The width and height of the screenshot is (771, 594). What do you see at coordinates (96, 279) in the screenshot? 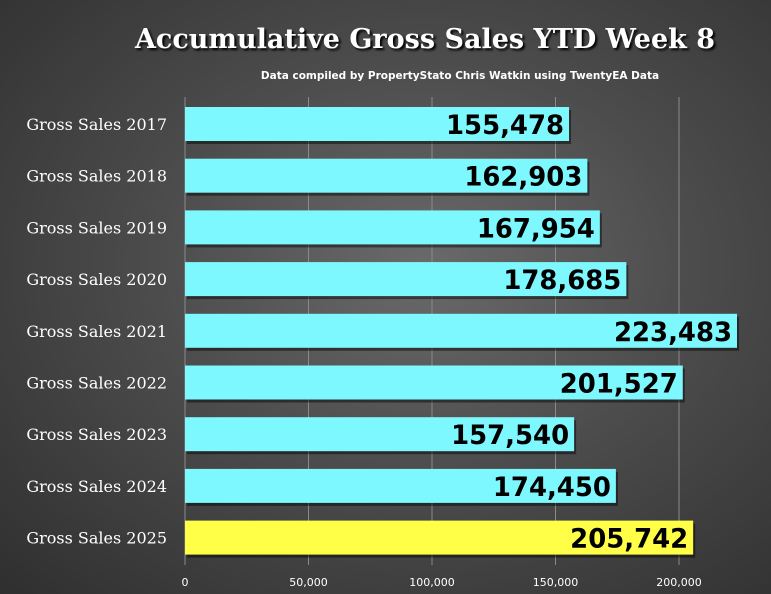
I see `category-label: Gross Sales 2020` at bounding box center [96, 279].